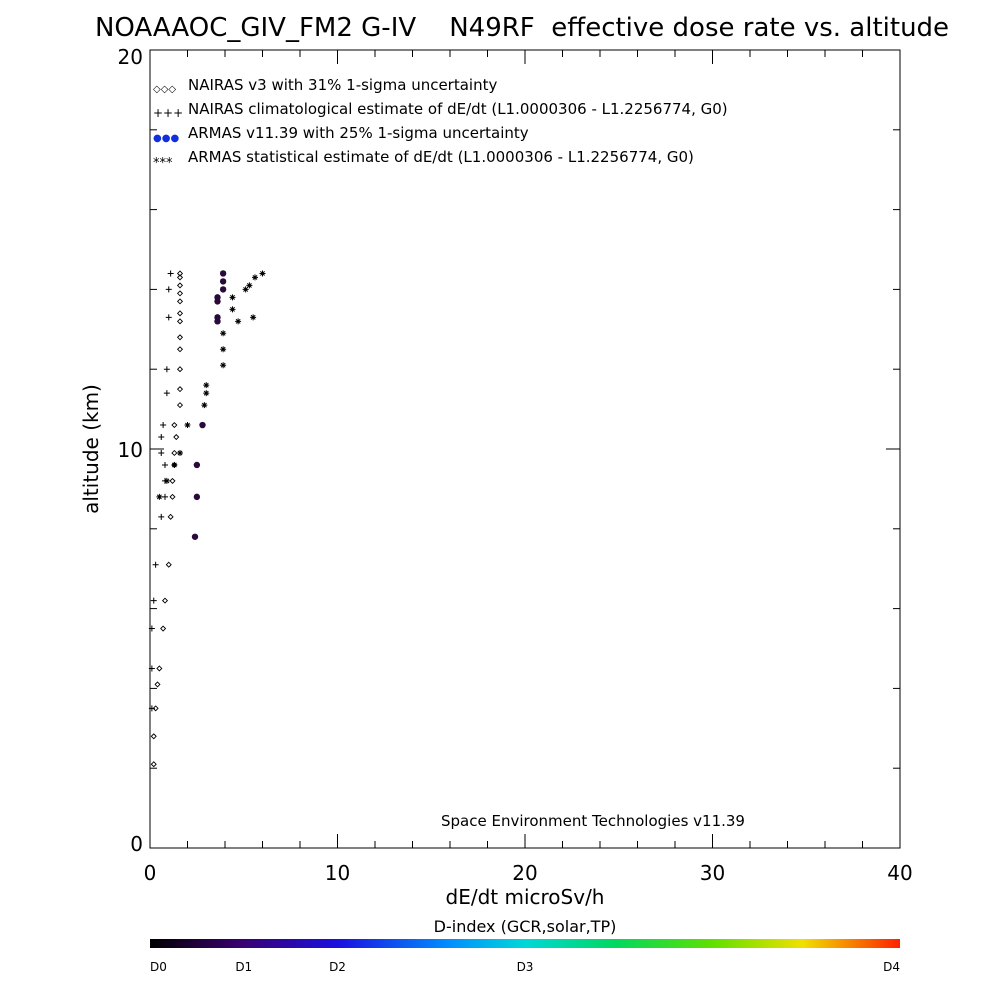 The height and width of the screenshot is (1000, 1000). I want to click on x-axis-label: dE/dt microSv/h, so click(525, 897).